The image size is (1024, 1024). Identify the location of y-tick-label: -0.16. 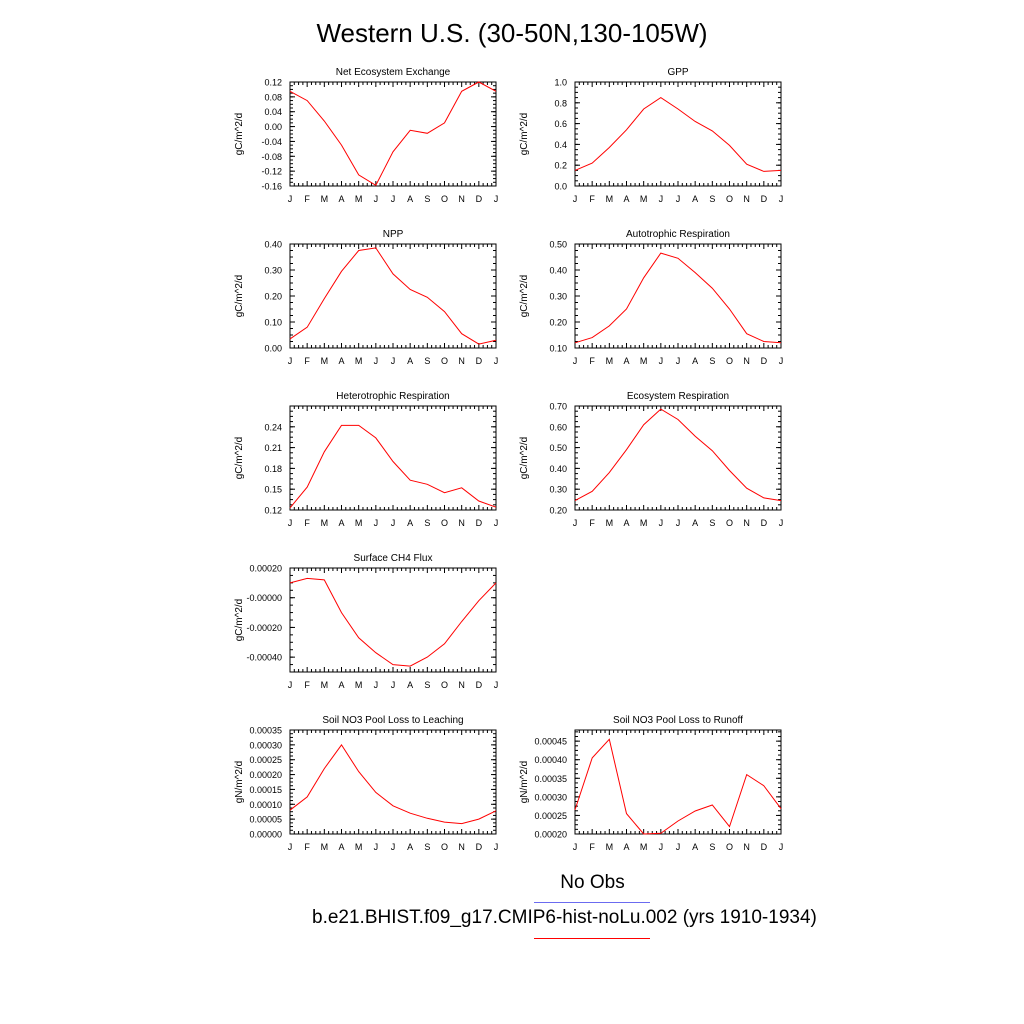
(271, 187).